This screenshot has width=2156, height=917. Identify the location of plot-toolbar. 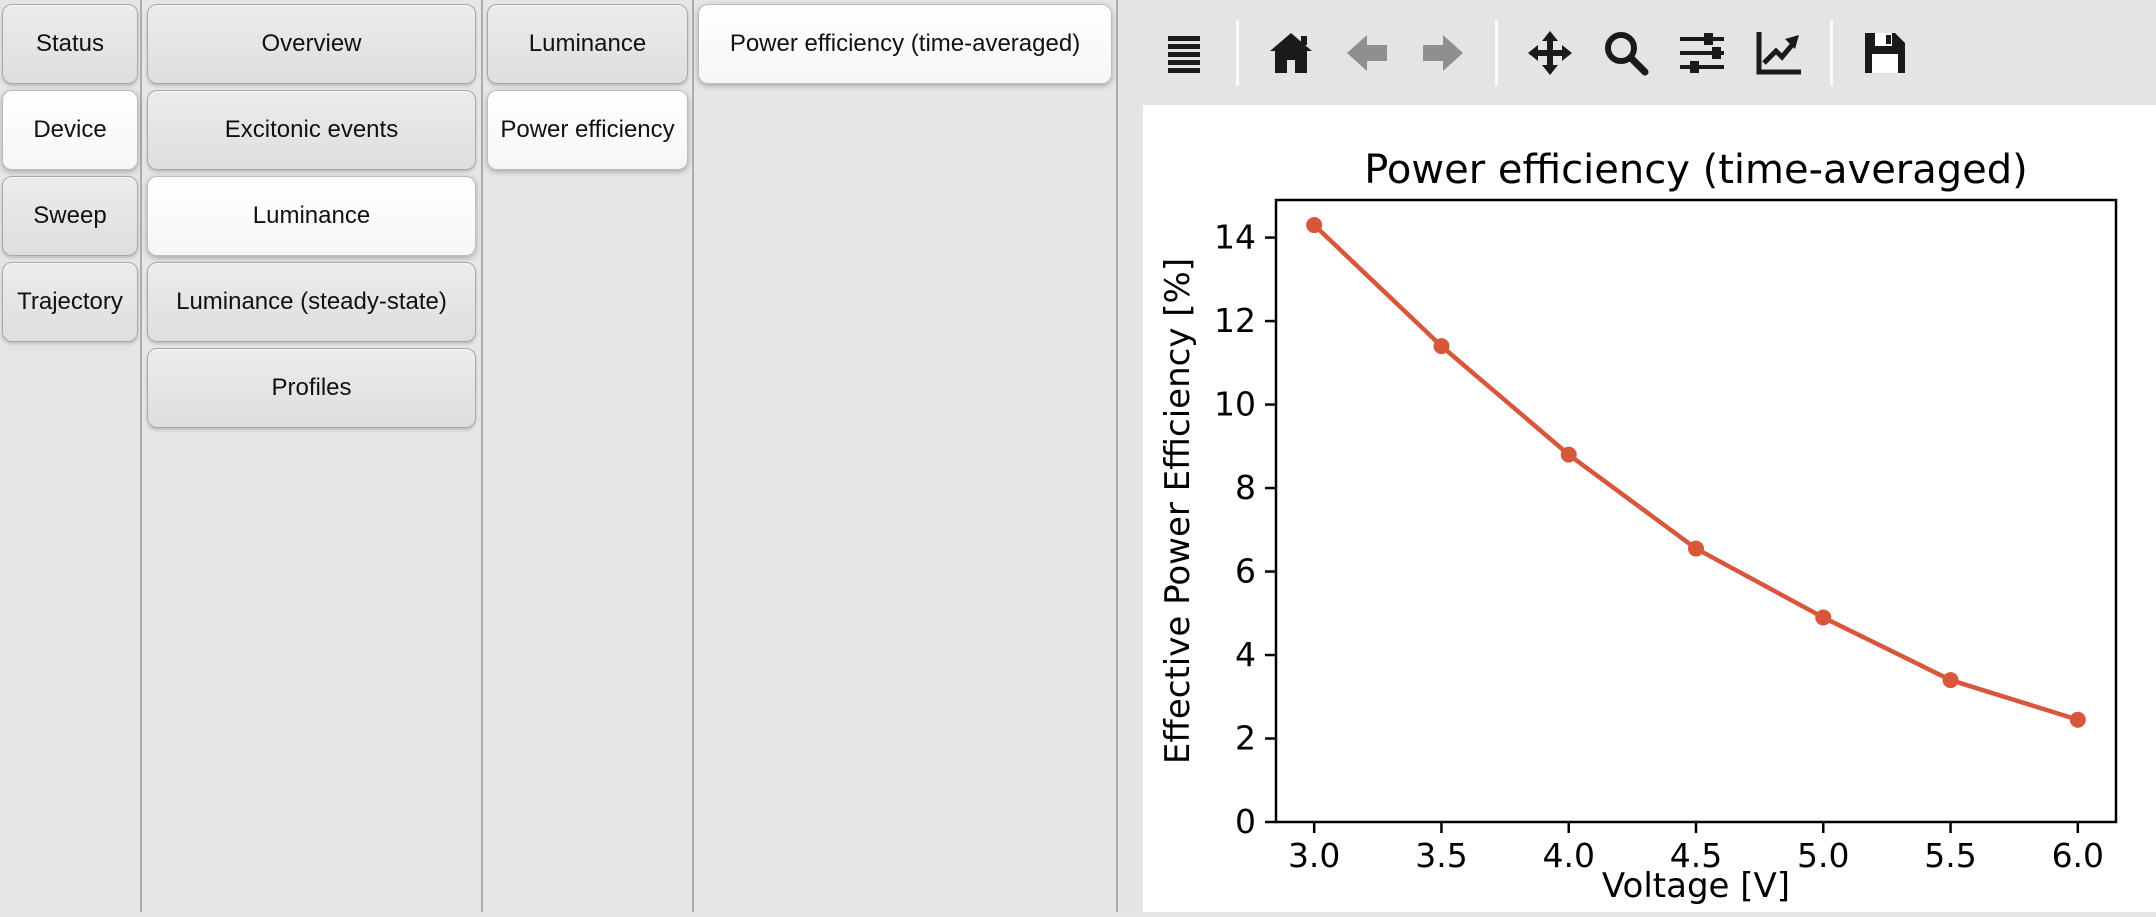
(1637, 52).